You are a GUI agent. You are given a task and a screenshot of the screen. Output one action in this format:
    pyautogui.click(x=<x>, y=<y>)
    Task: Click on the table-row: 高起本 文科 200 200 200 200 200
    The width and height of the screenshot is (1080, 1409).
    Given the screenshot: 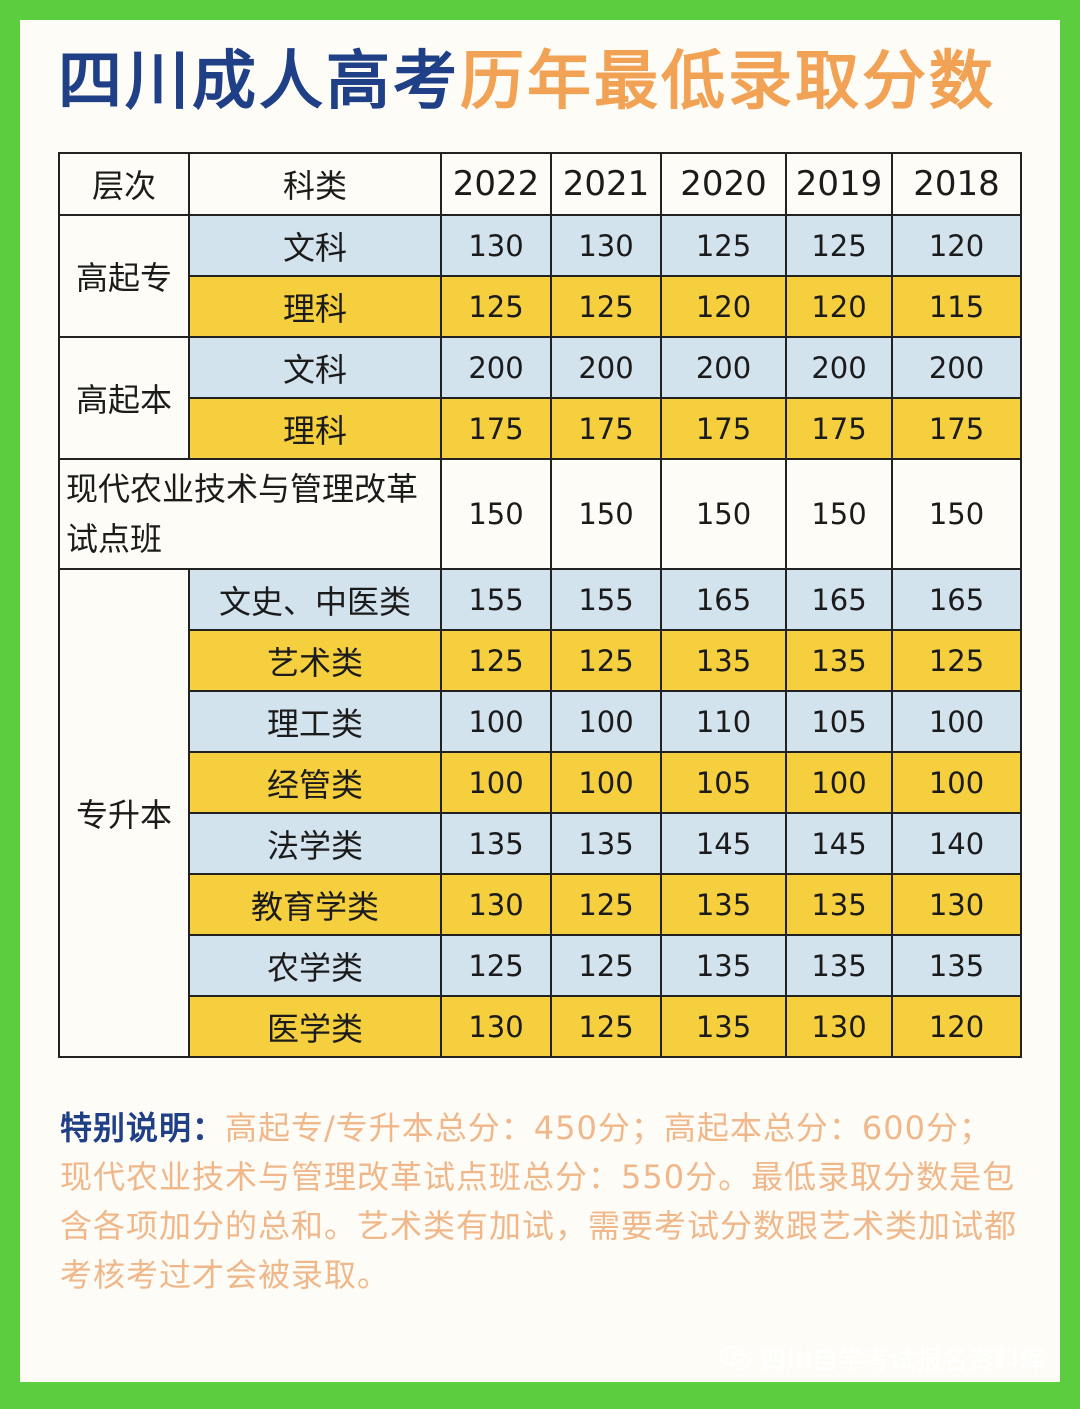 What is the action you would take?
    pyautogui.click(x=540, y=398)
    